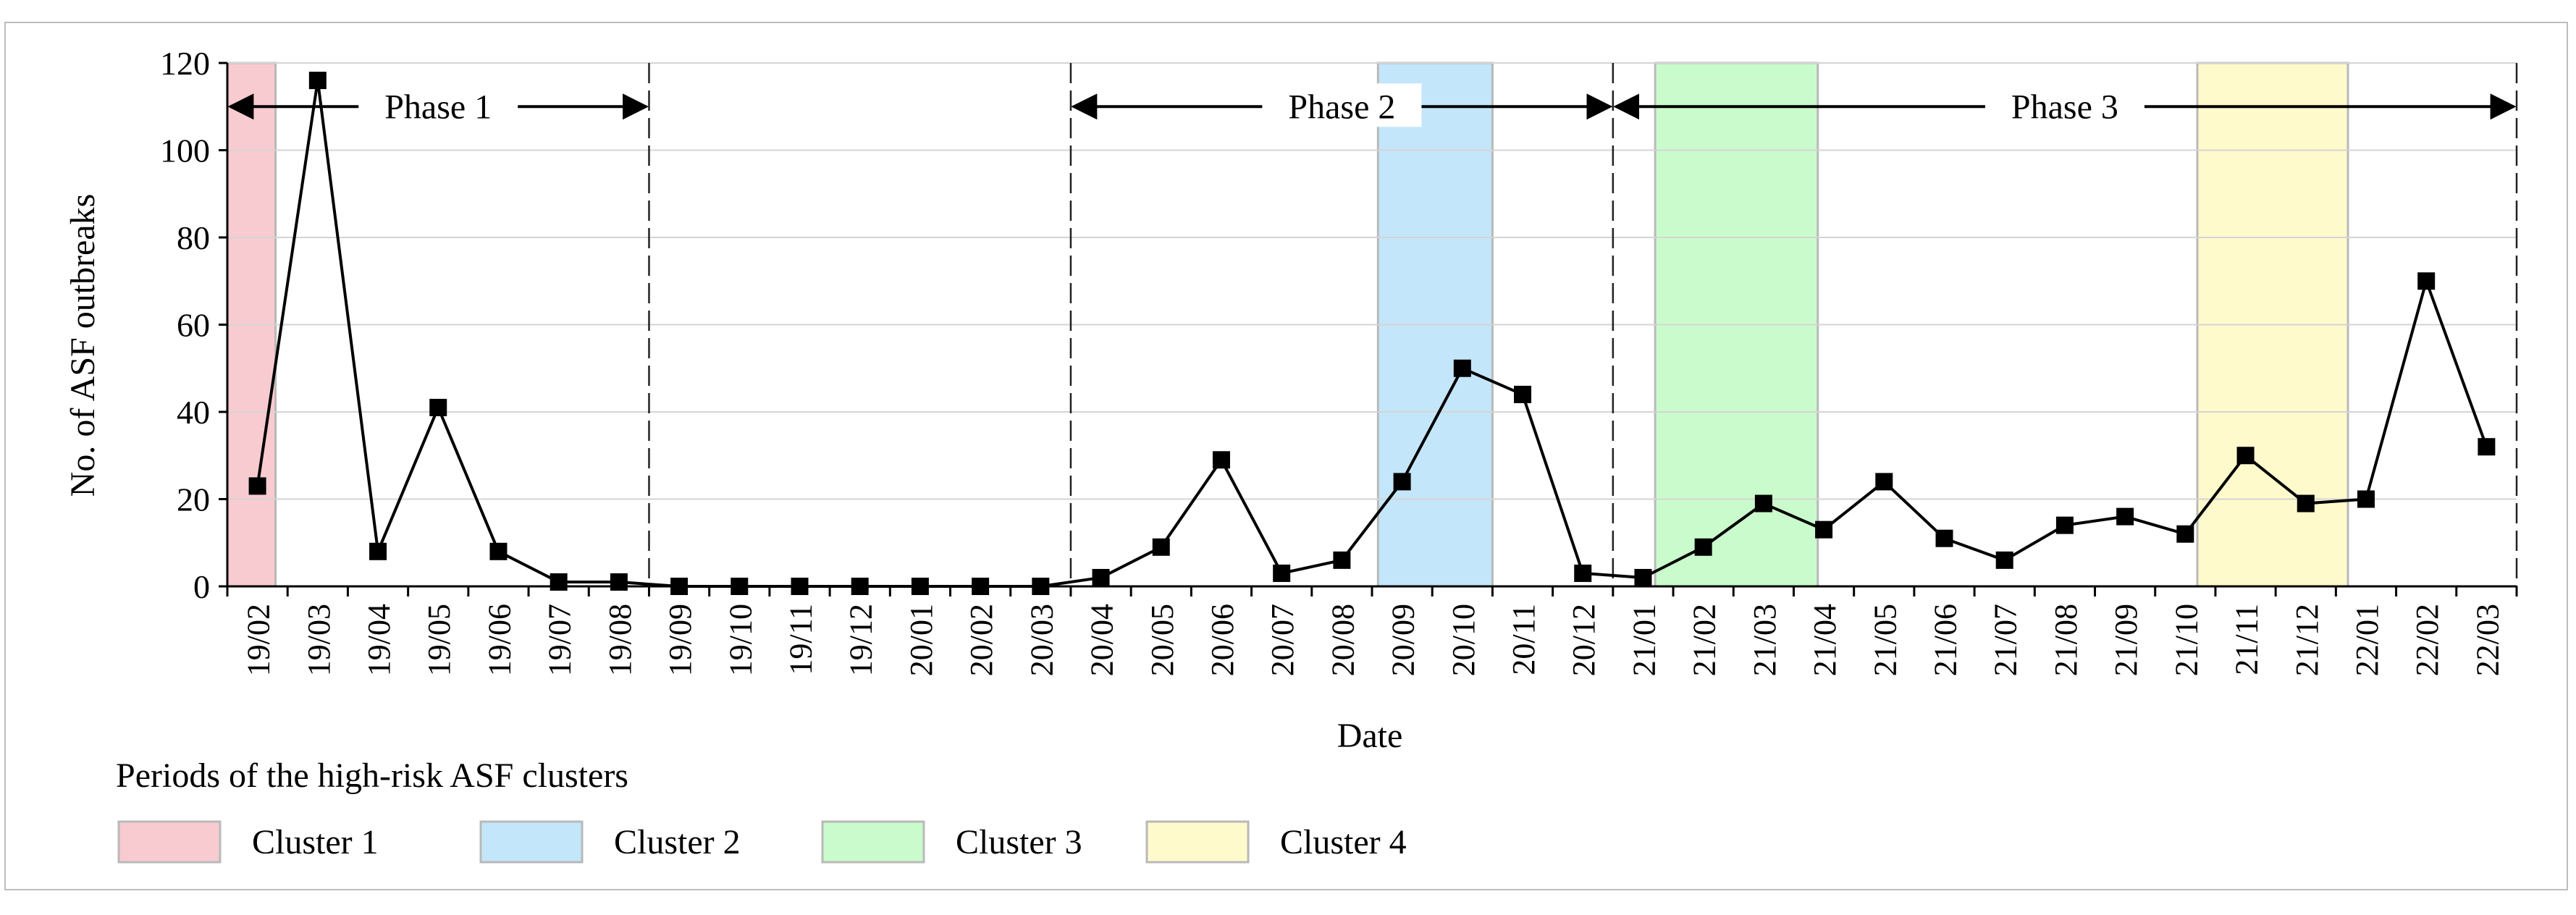  What do you see at coordinates (315, 842) in the screenshot?
I see `legend-label-cluster-1: Cluster 1` at bounding box center [315, 842].